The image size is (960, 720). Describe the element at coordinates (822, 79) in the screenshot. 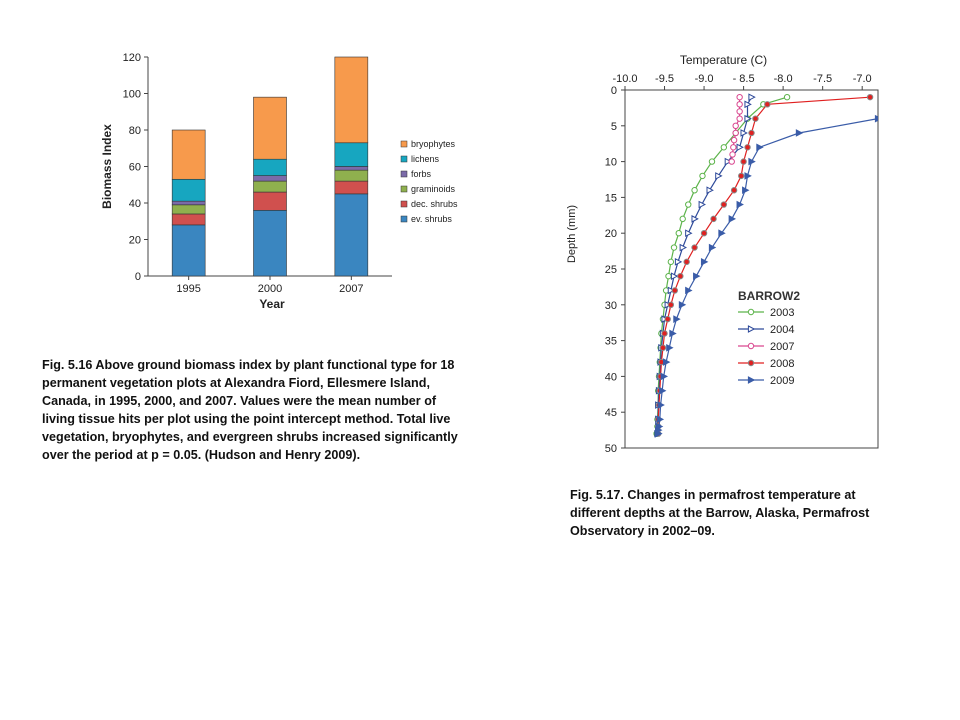

I see `x-tick-label: -7.5` at that location.